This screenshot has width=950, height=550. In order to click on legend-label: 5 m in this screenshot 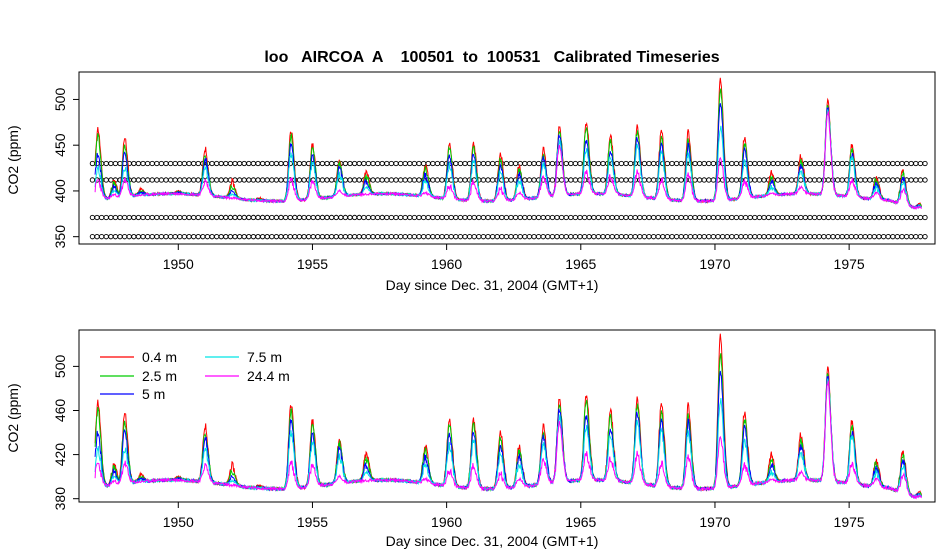, I will do `click(153, 394)`.